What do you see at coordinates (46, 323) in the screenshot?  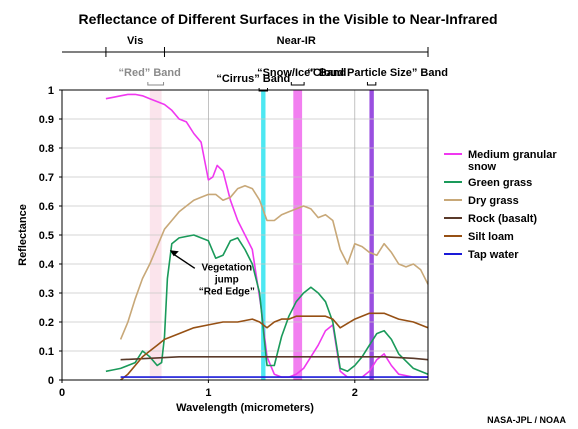 I see `y-tick-label: 0.2` at bounding box center [46, 323].